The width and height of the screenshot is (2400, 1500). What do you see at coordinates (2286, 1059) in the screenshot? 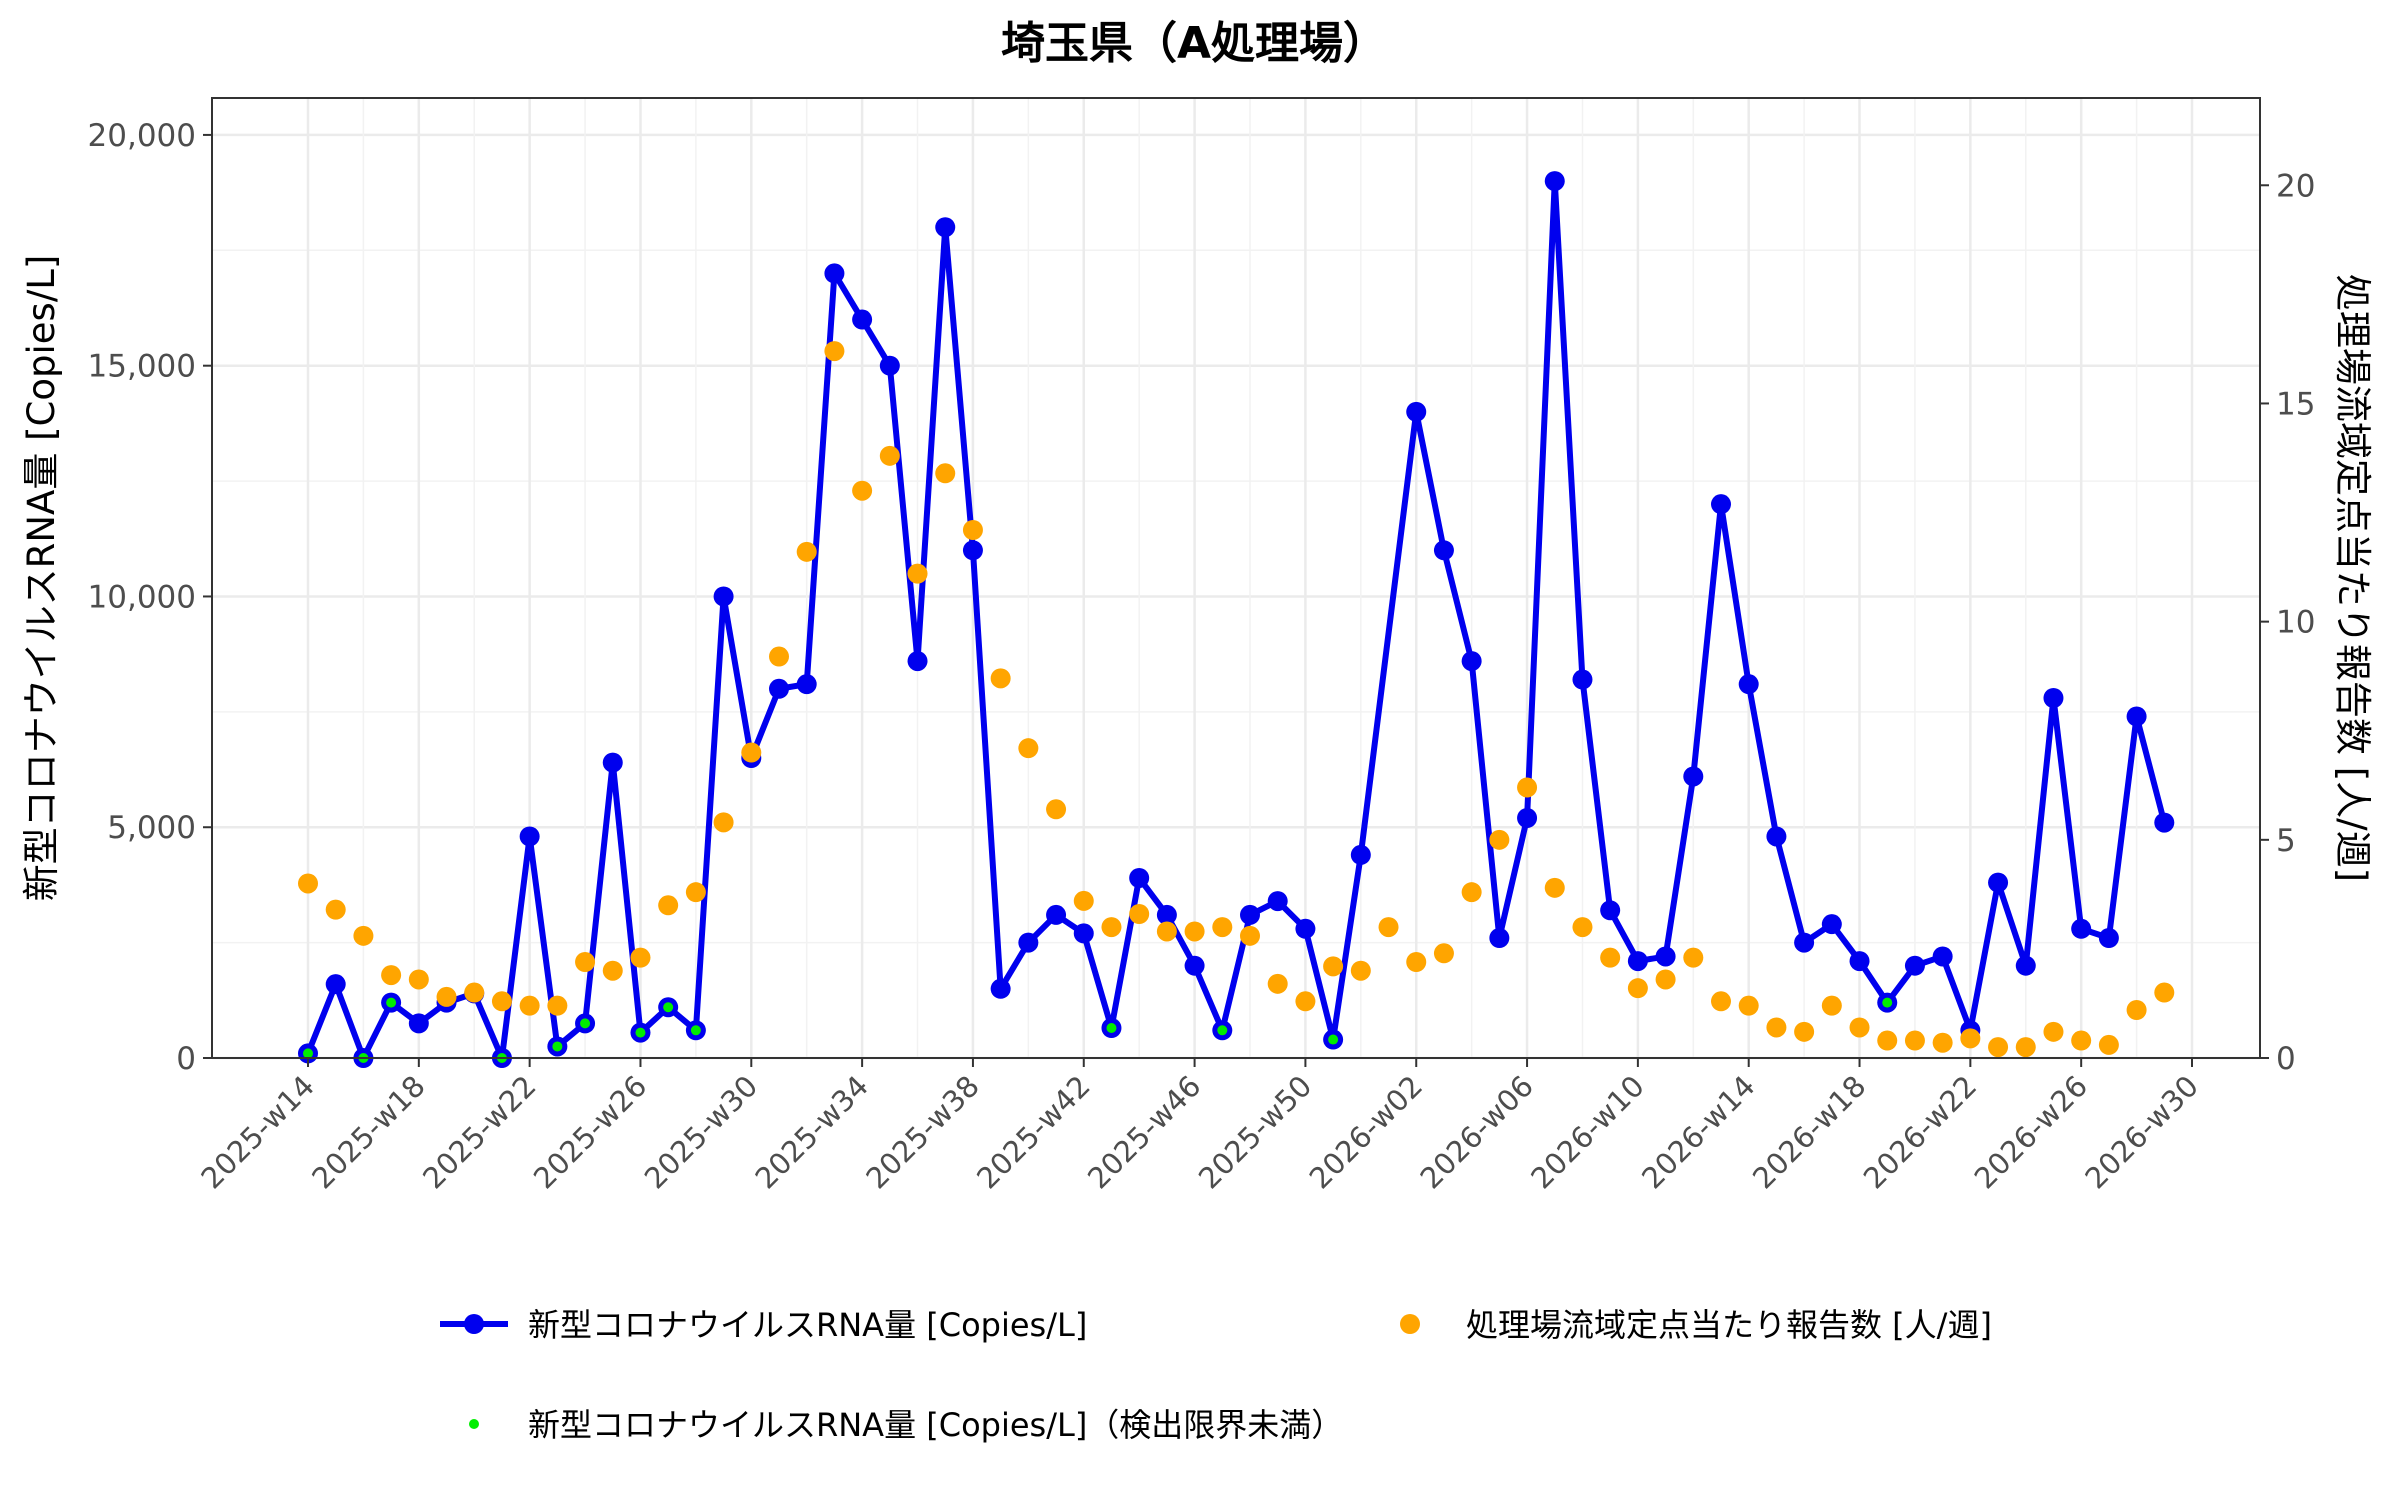
I see `y-tick-label-right: 0` at bounding box center [2286, 1059].